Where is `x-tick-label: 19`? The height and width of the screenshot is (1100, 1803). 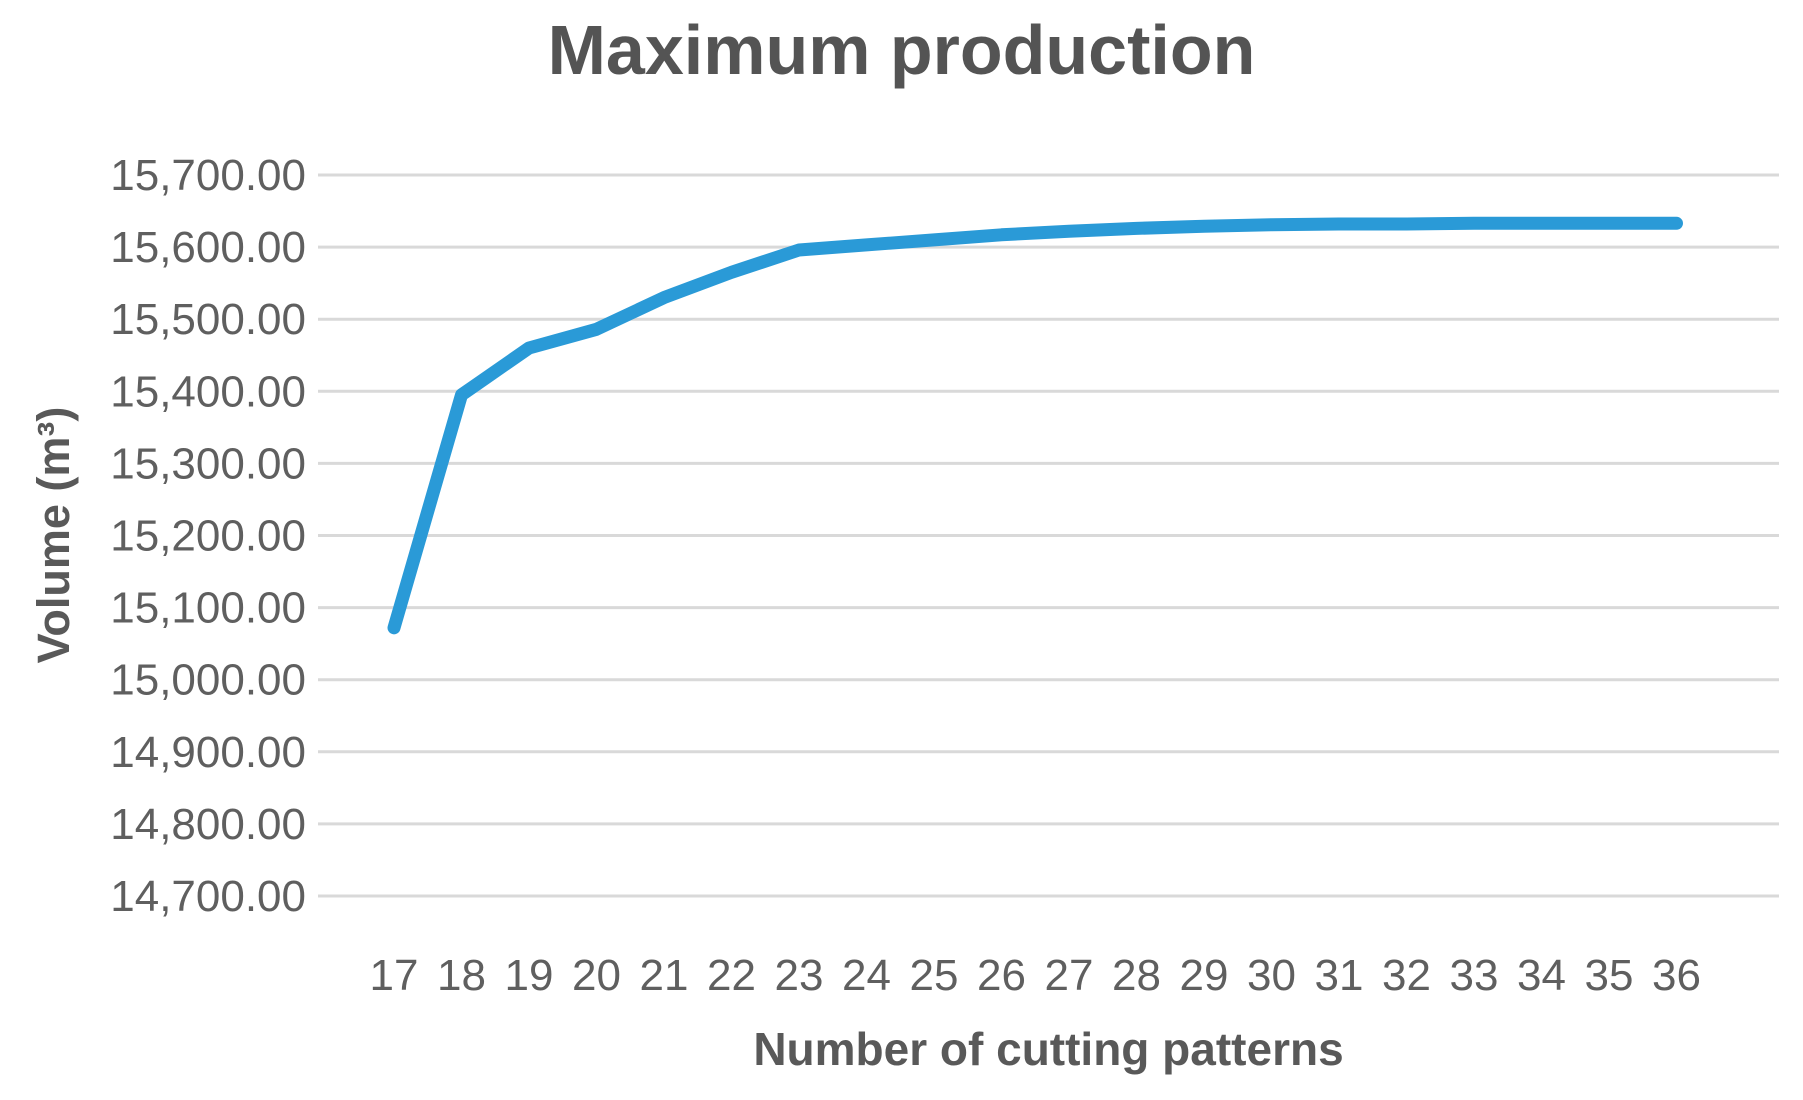
x-tick-label: 19 is located at coordinates (529, 975).